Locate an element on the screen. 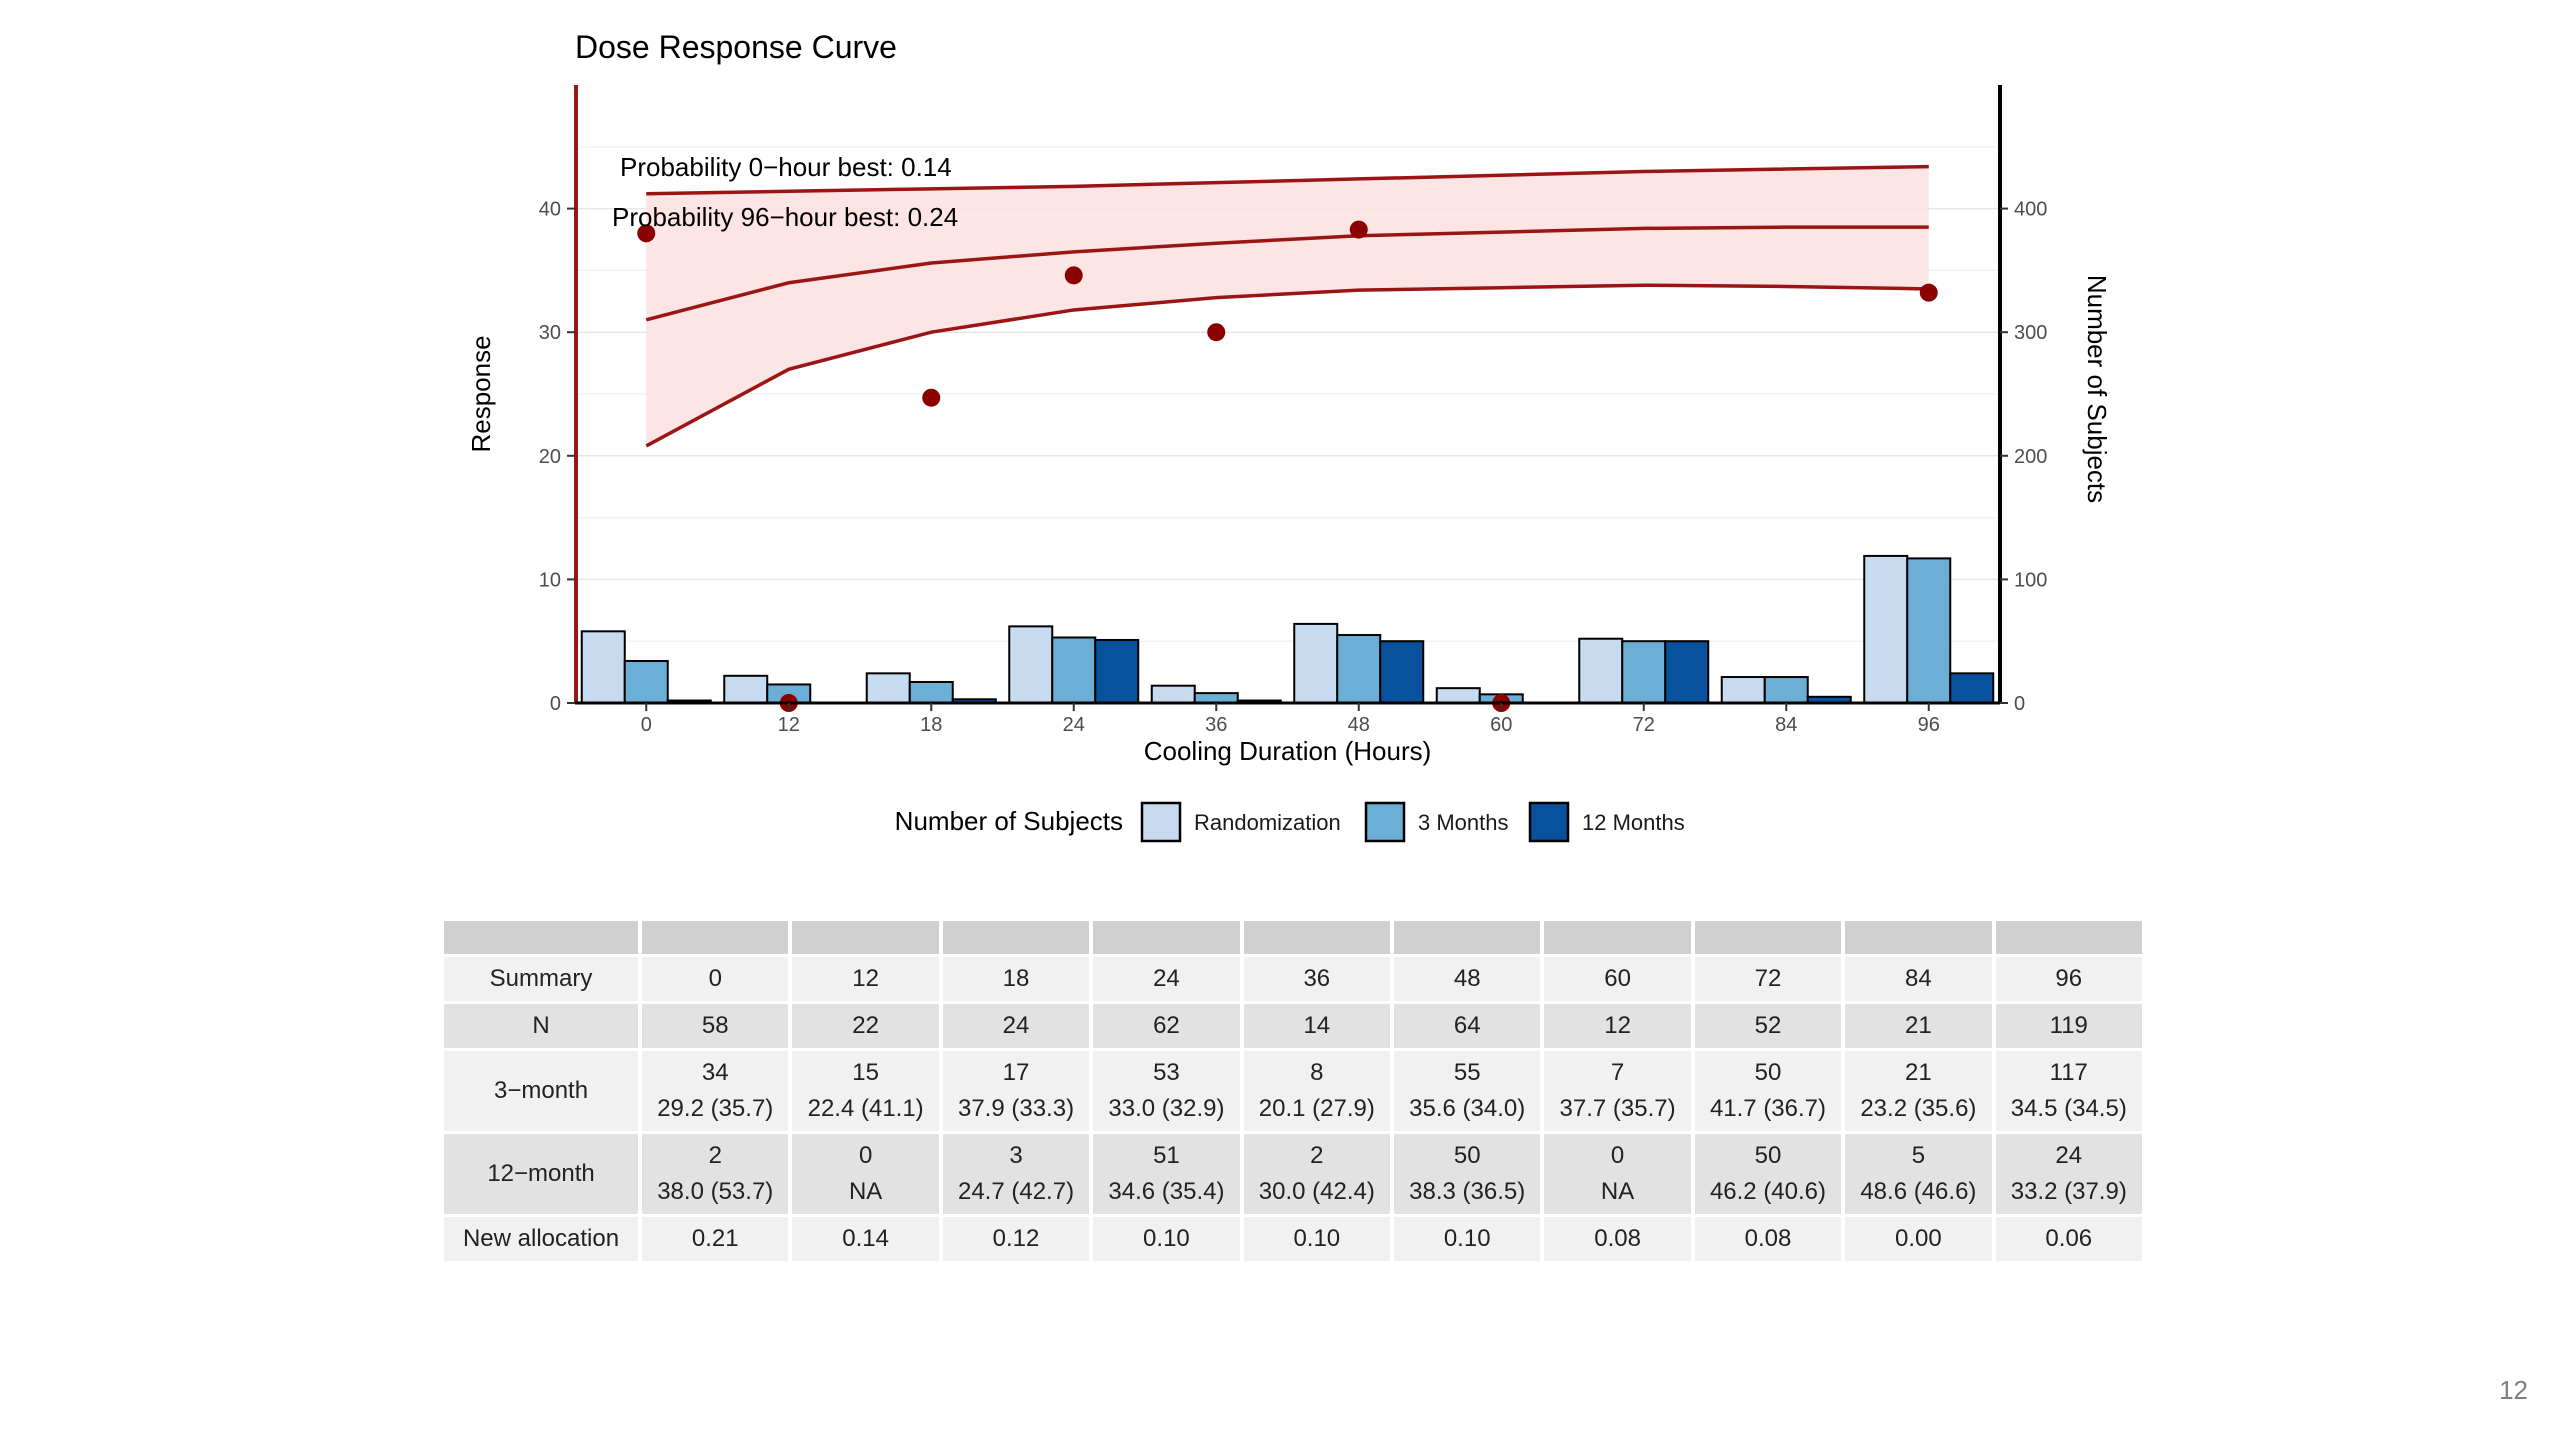 This screenshot has height=1440, width=2560. table-cell: 15 22.4 (41.1) is located at coordinates (865, 1091).